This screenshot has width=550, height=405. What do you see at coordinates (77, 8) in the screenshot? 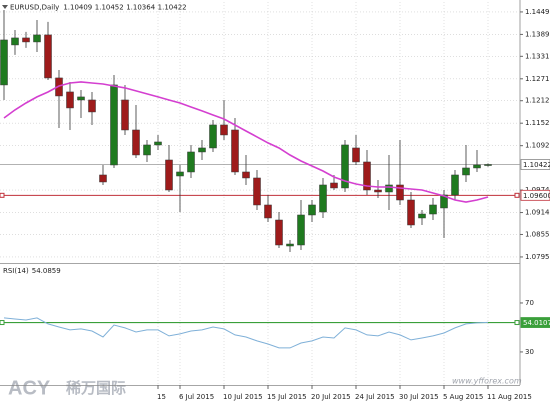
I see `title-open: 1.10409` at bounding box center [77, 8].